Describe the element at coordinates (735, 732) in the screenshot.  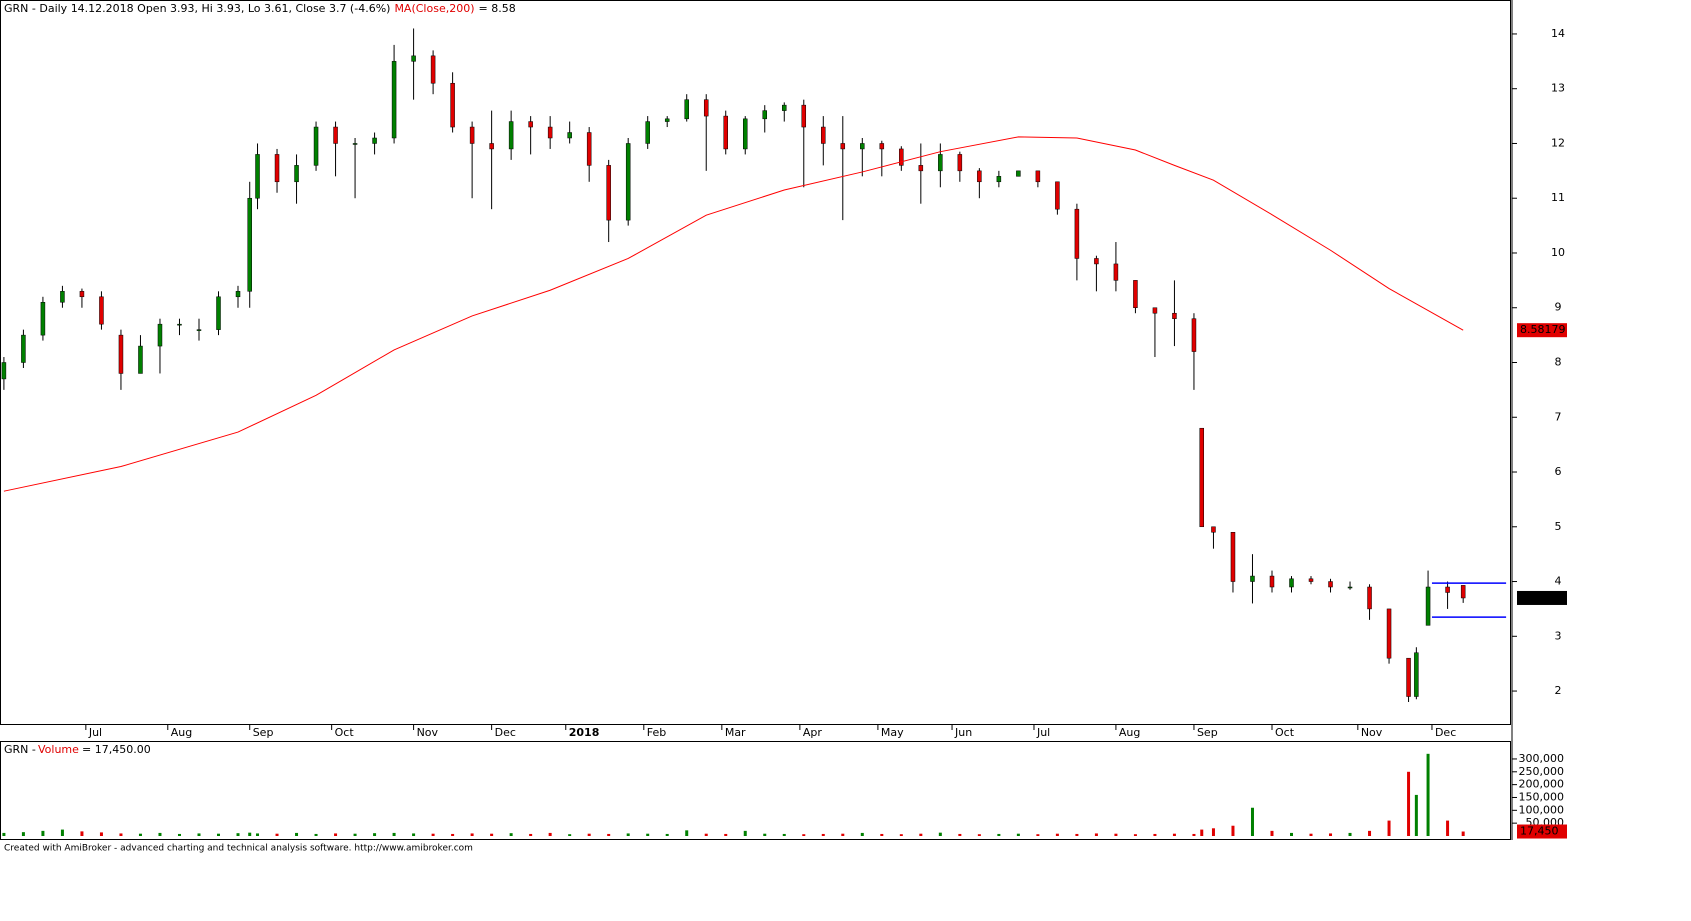
I see `x-tick-label: Mar` at that location.